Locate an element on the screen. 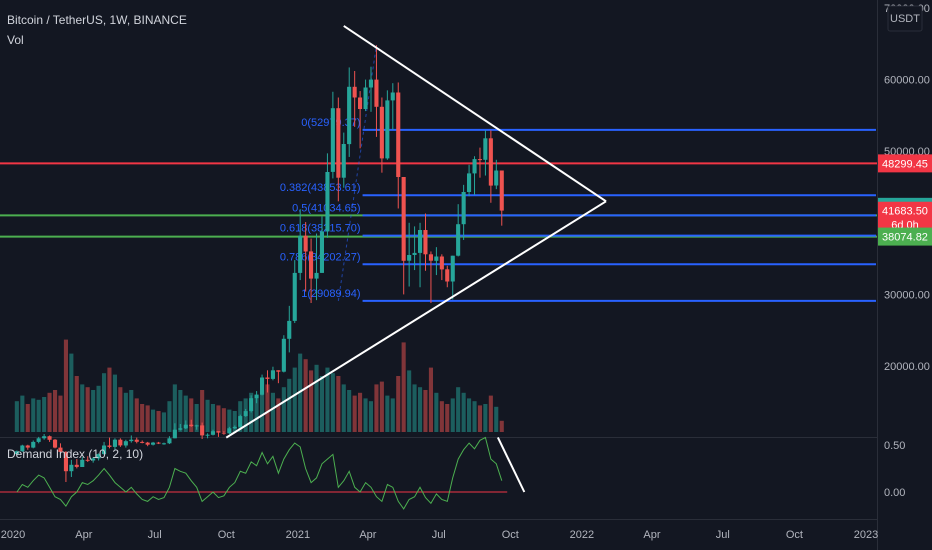  indicator-trendline is located at coordinates (511, 465).